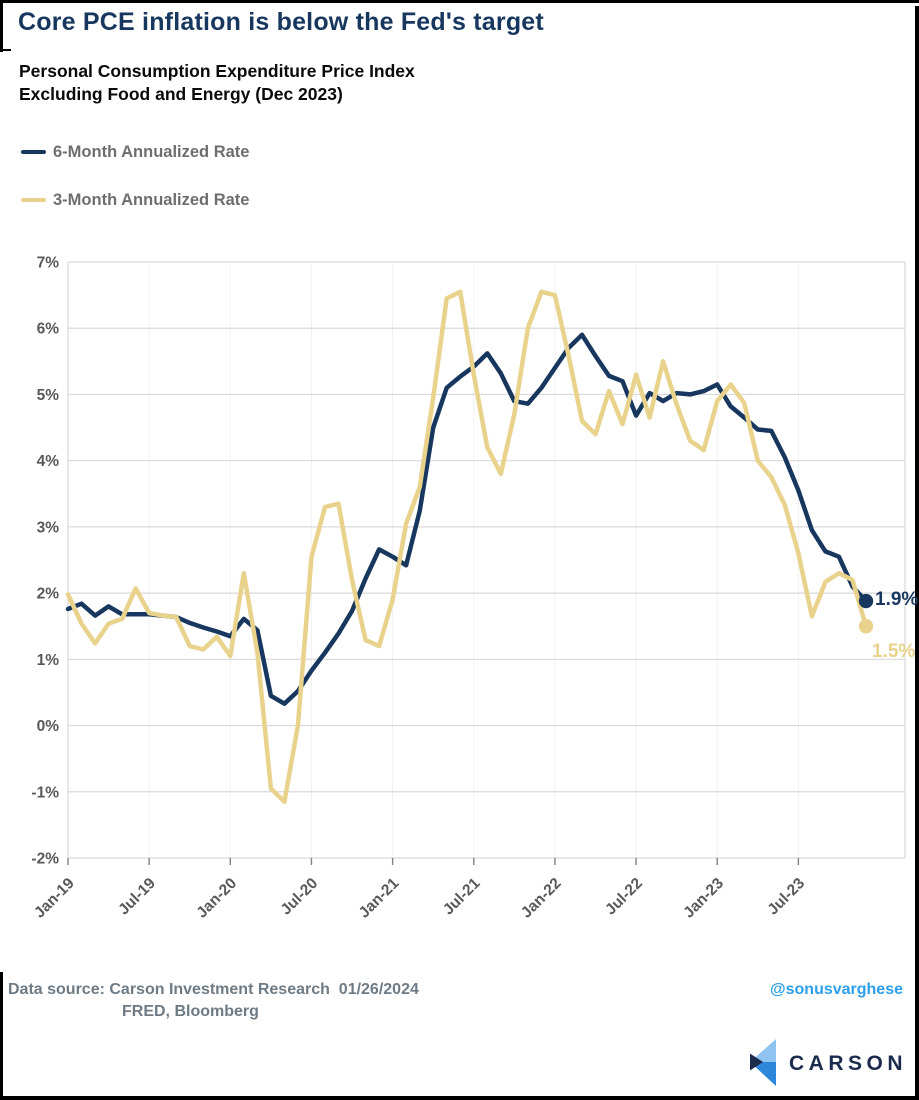  What do you see at coordinates (48, 527) in the screenshot?
I see `y-axis-tick-label: 3%` at bounding box center [48, 527].